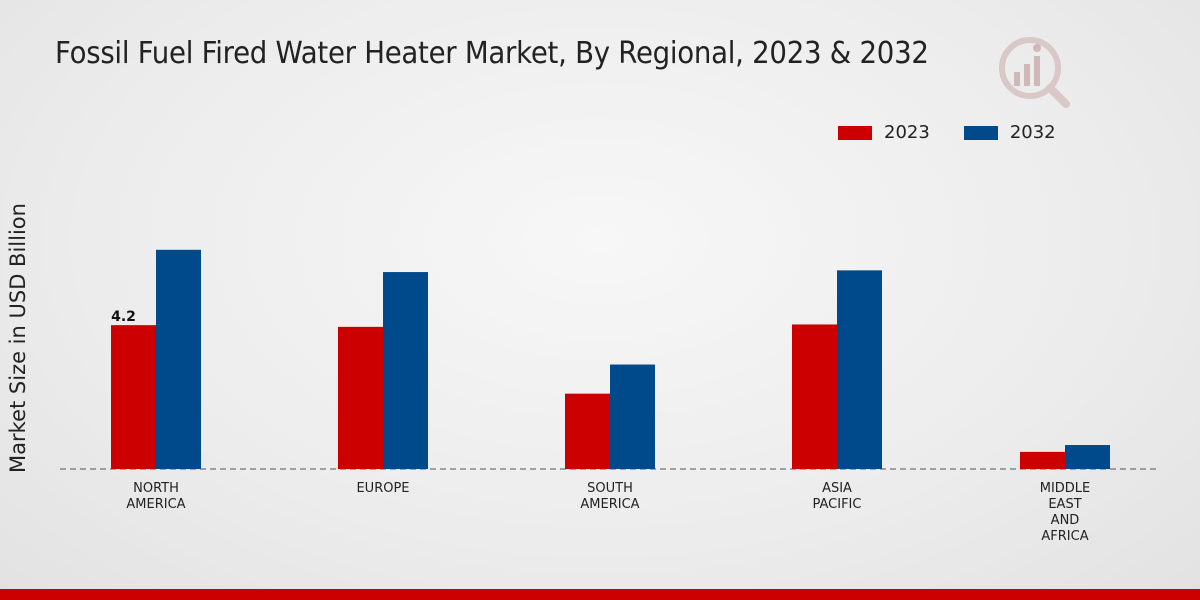  I want to click on legend-swatch-2032, so click(980, 132).